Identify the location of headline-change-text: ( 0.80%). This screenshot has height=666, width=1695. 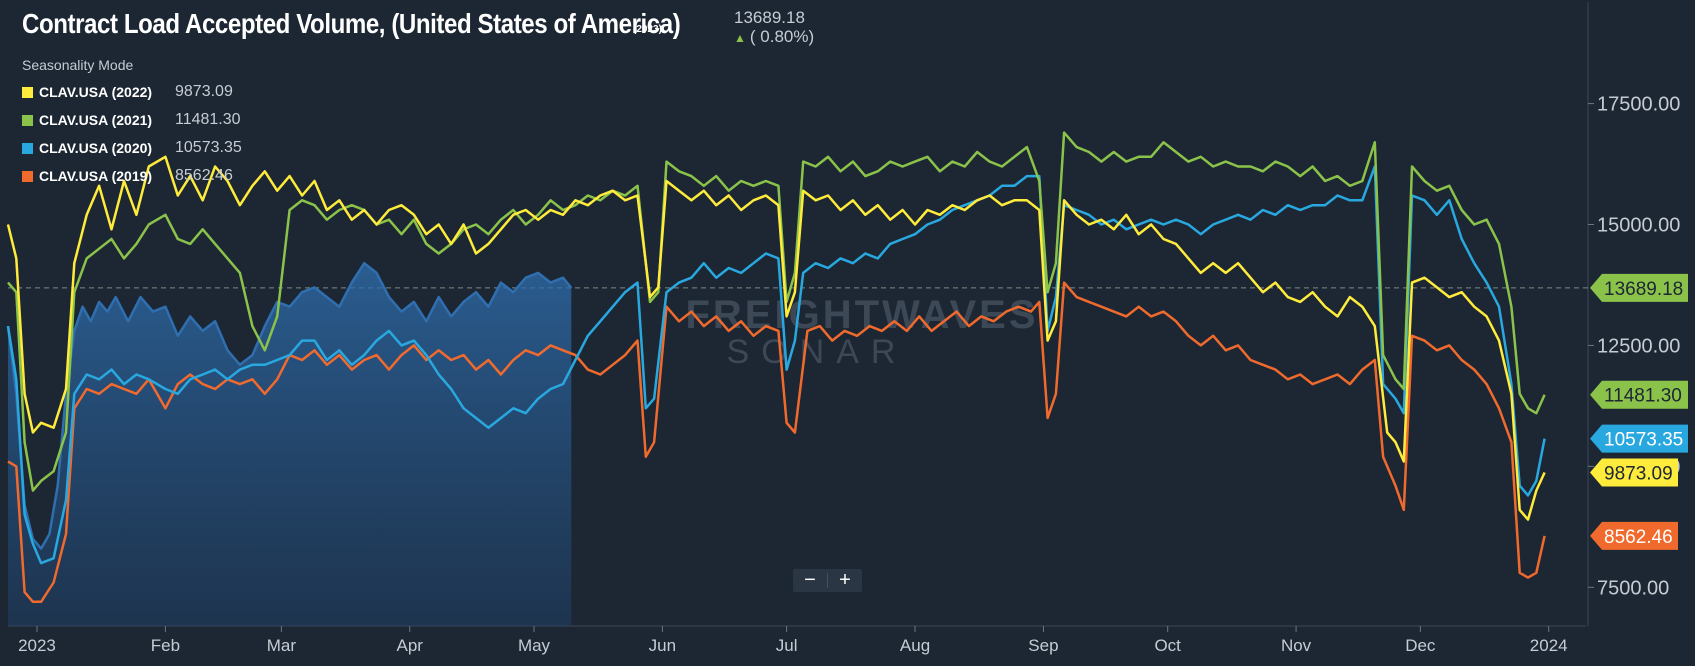
(782, 36).